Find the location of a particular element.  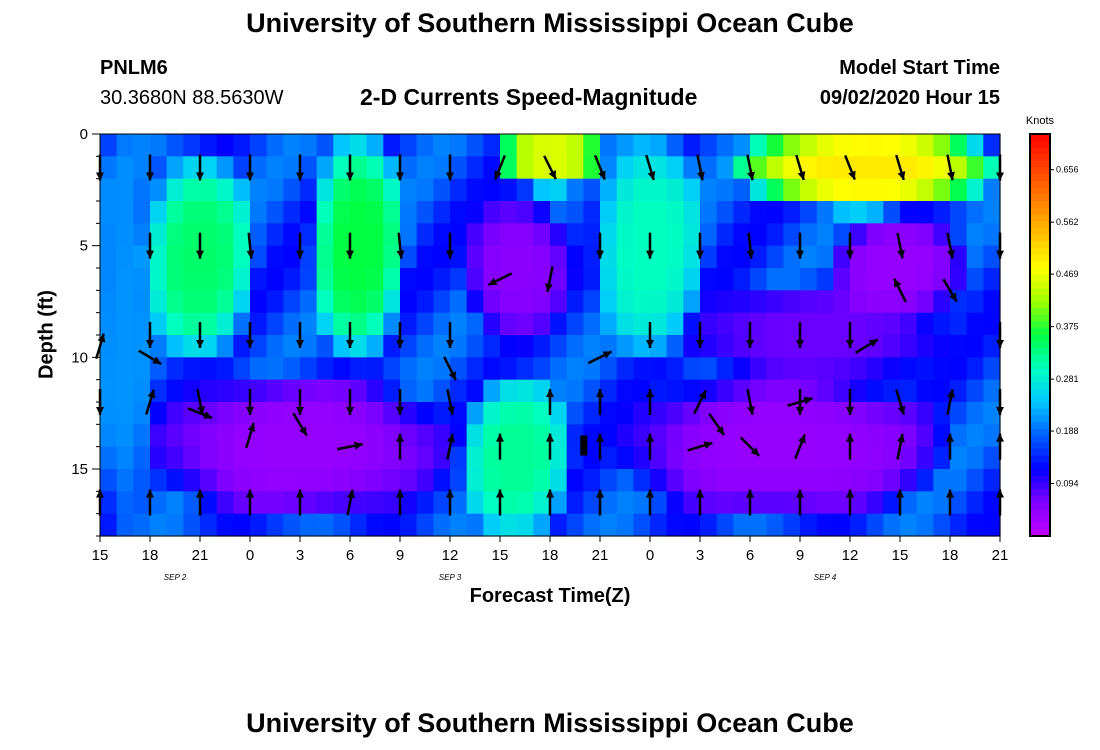

colorbar: Knots 0.656 0.562 0.469 0.375 0.281 0.188 0.094 is located at coordinates (1052, 326).